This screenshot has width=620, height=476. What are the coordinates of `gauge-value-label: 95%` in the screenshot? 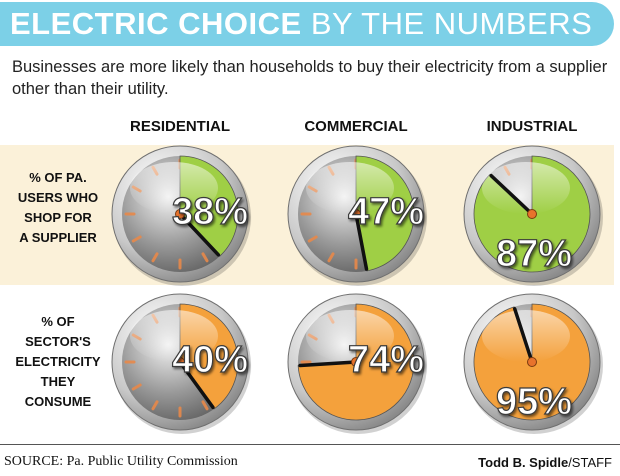 It's located at (534, 402).